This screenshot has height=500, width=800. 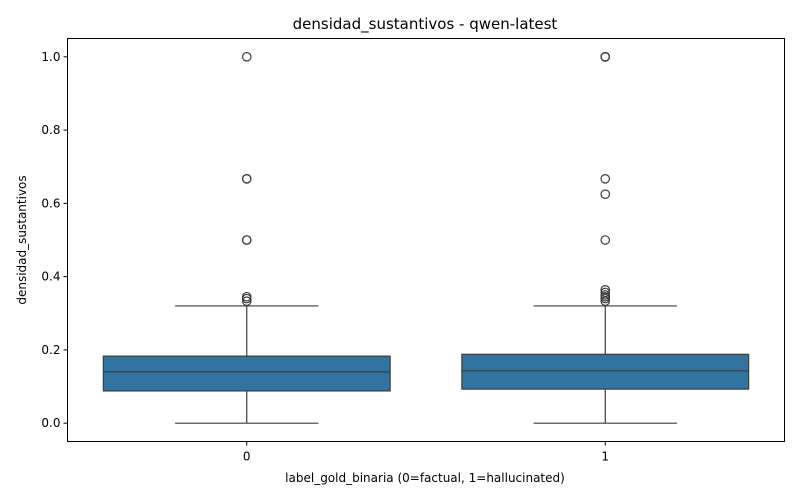 I want to click on y-tick-label: 1.0, so click(x=50, y=57).